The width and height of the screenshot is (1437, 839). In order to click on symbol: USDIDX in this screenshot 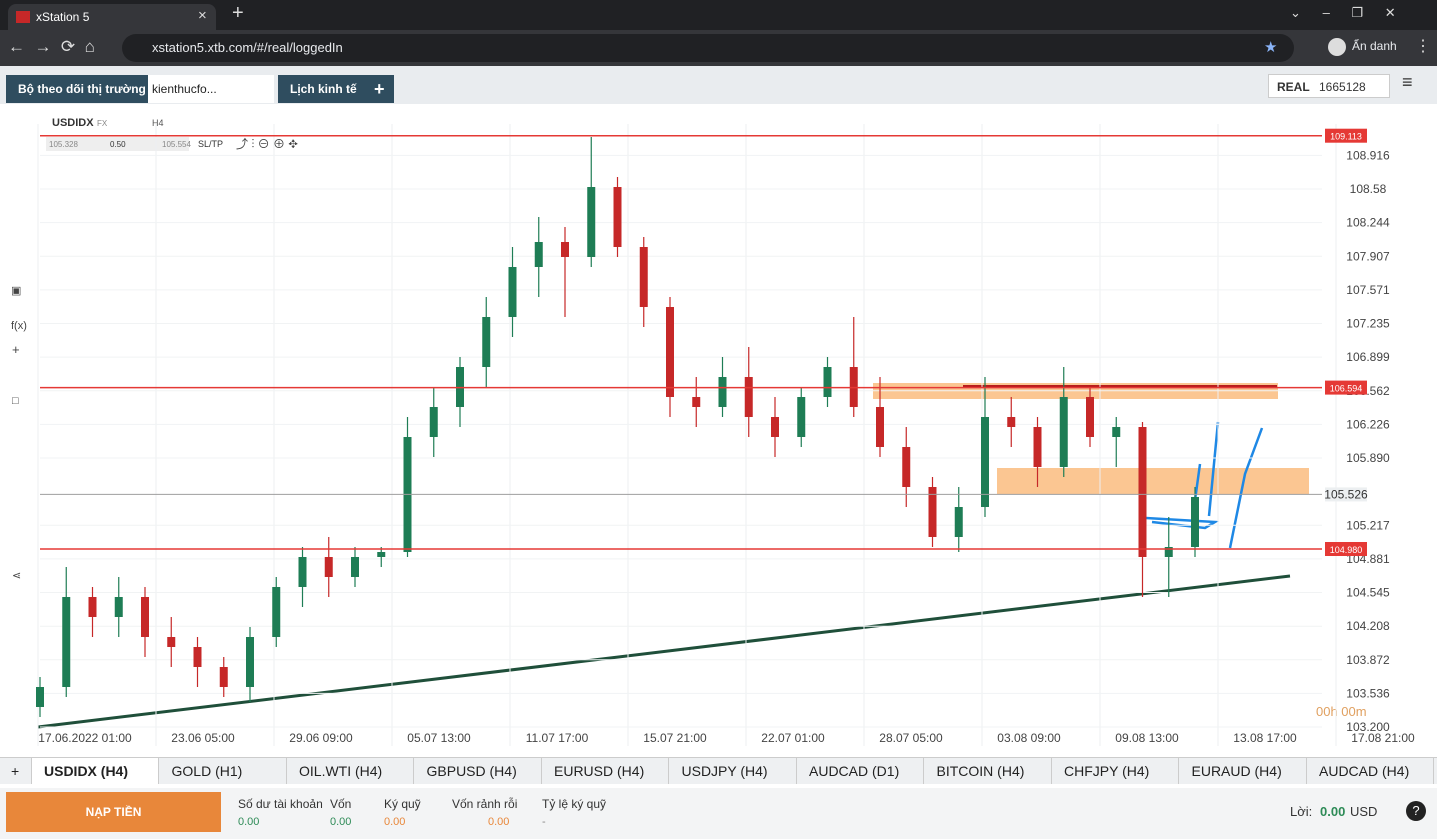, I will do `click(73, 123)`.